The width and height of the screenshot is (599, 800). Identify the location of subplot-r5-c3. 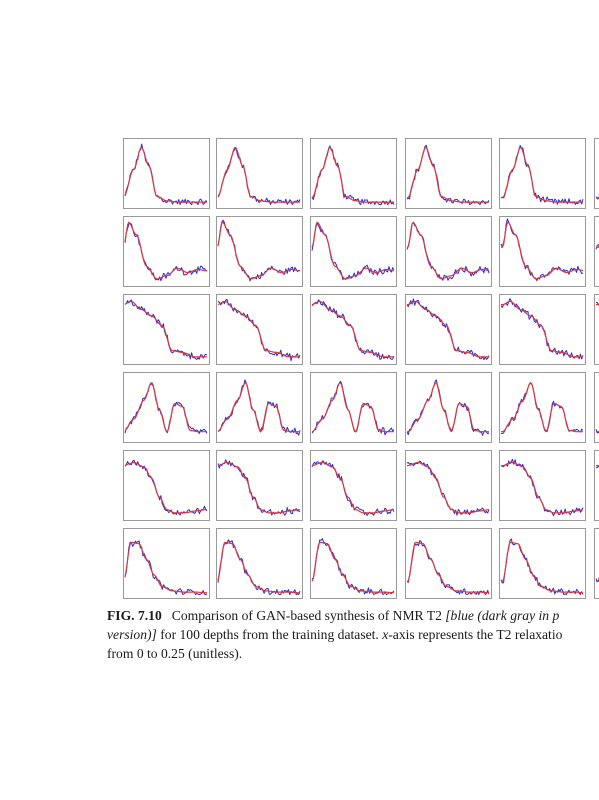
(353, 485).